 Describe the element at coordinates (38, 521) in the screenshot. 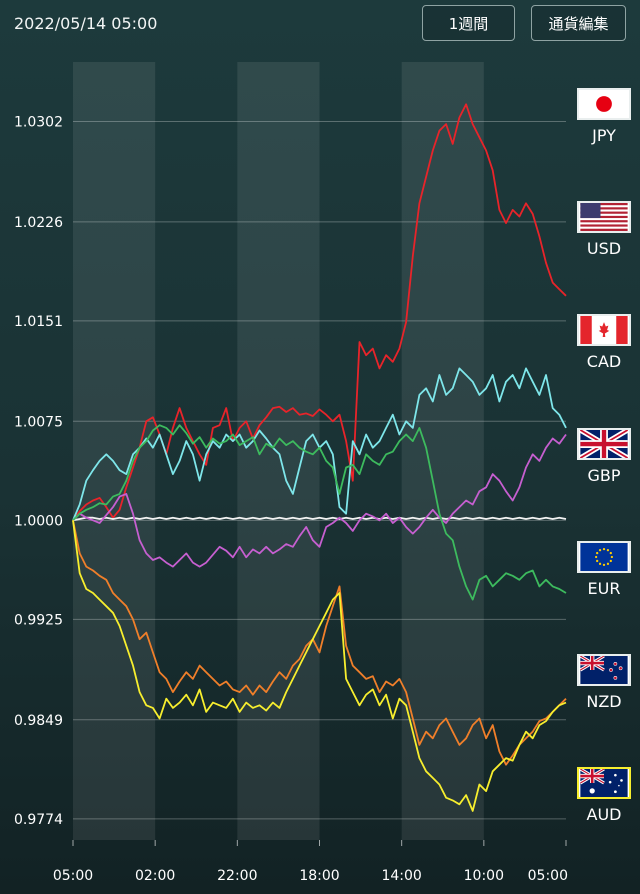

I see `y-tick-label: 1.0000` at that location.